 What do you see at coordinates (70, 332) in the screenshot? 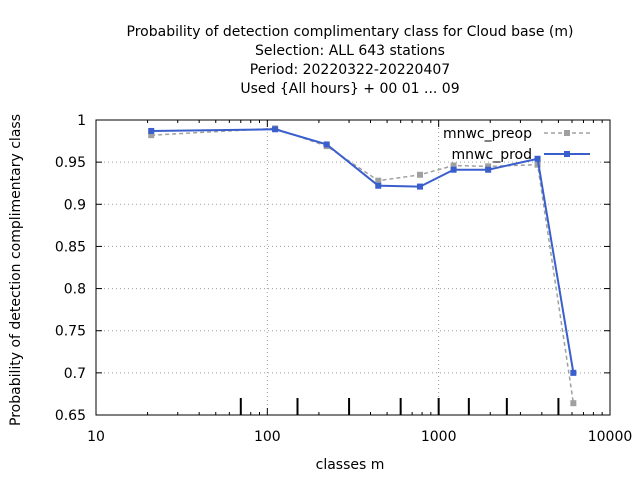
I see `y-tick-label: 0.75` at bounding box center [70, 332].